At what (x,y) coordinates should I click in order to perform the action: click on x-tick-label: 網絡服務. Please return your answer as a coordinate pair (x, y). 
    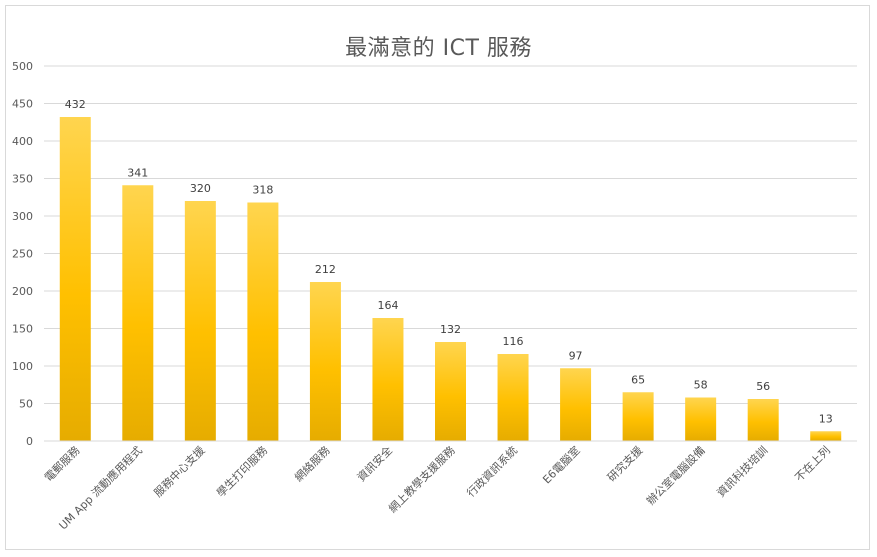
    Looking at the image, I should click on (312, 463).